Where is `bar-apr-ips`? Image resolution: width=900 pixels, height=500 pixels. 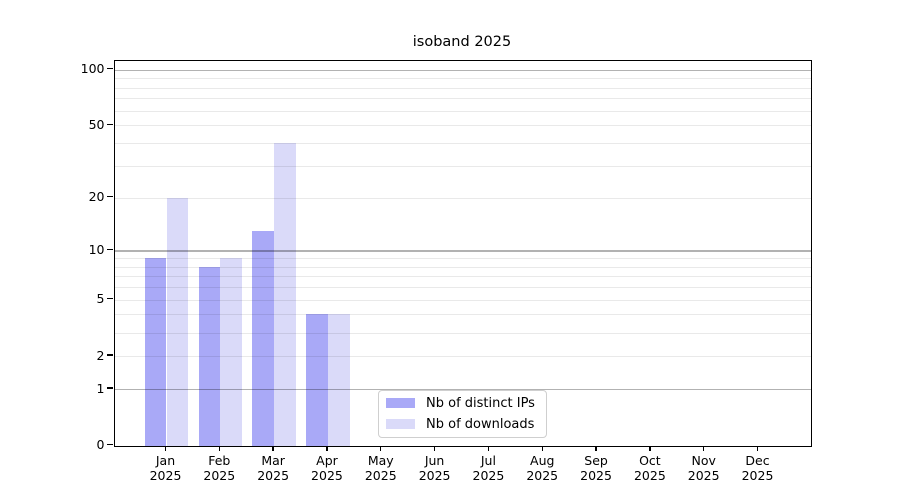 bar-apr-ips is located at coordinates (317, 380).